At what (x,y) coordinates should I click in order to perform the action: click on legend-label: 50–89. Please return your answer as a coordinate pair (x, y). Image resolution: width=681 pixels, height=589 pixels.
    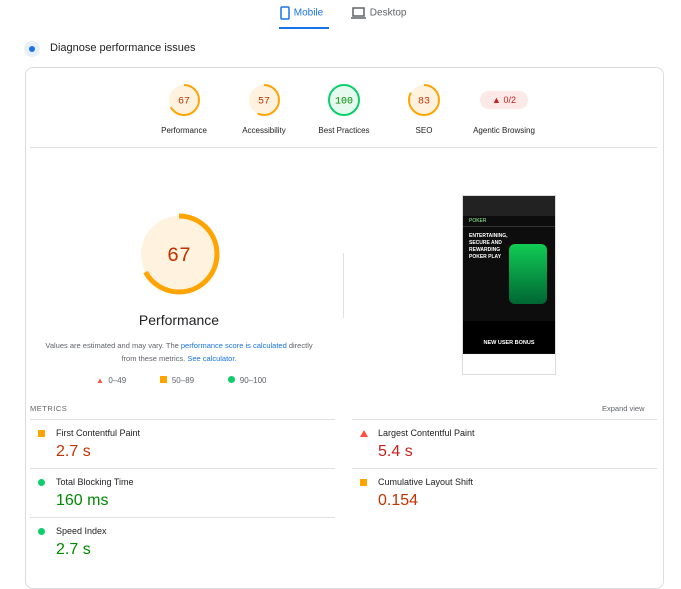
    Looking at the image, I should click on (183, 380).